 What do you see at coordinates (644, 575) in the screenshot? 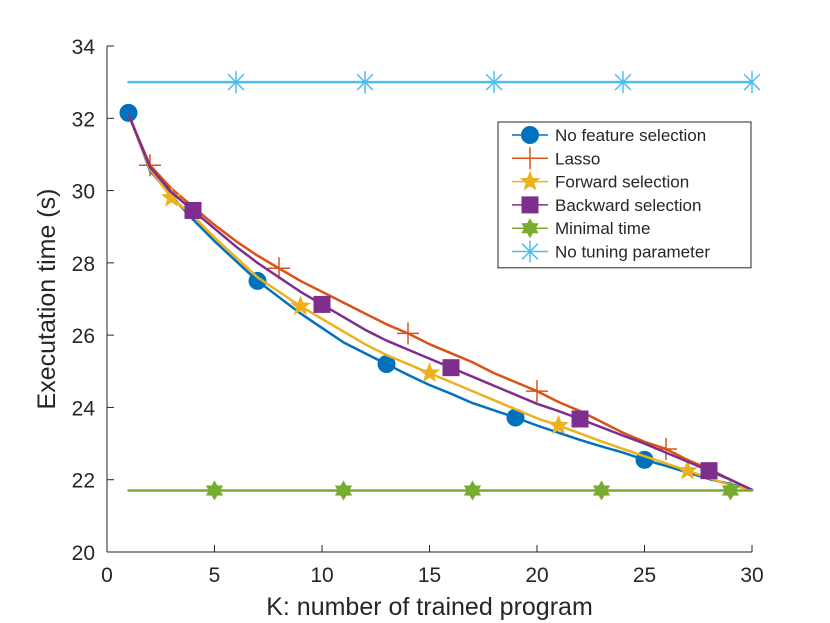
I see `x-tick-label: 25` at bounding box center [644, 575].